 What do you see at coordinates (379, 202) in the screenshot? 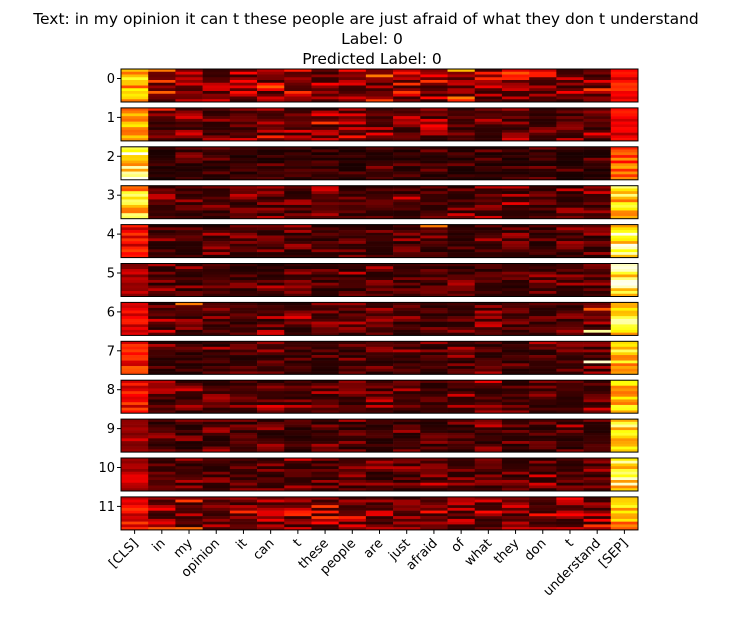
I see `panel-frame` at bounding box center [379, 202].